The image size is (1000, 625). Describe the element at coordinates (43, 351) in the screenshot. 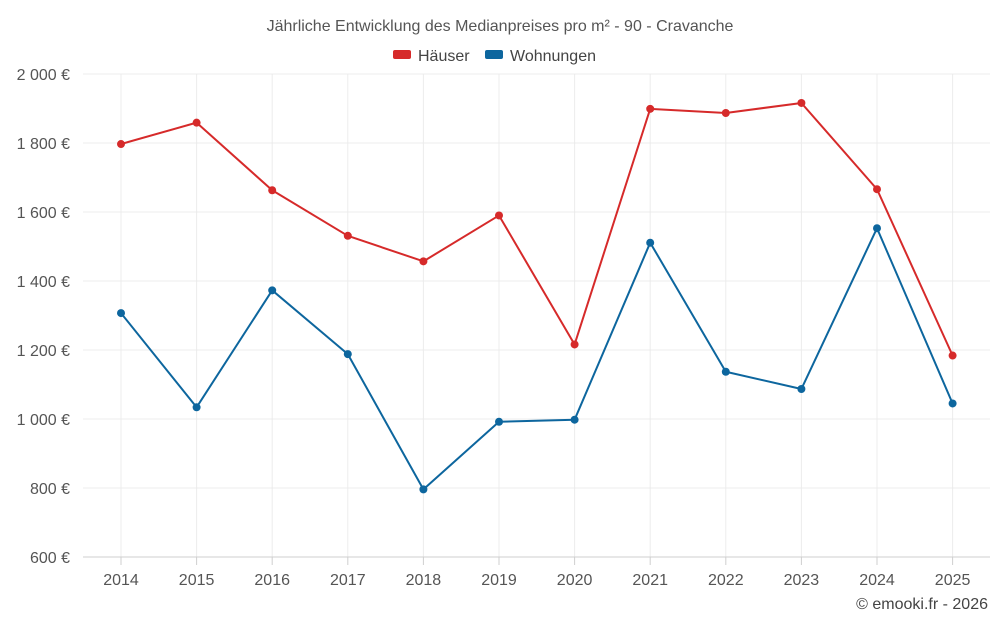

I see `y-tick-label: 1 200 €` at that location.